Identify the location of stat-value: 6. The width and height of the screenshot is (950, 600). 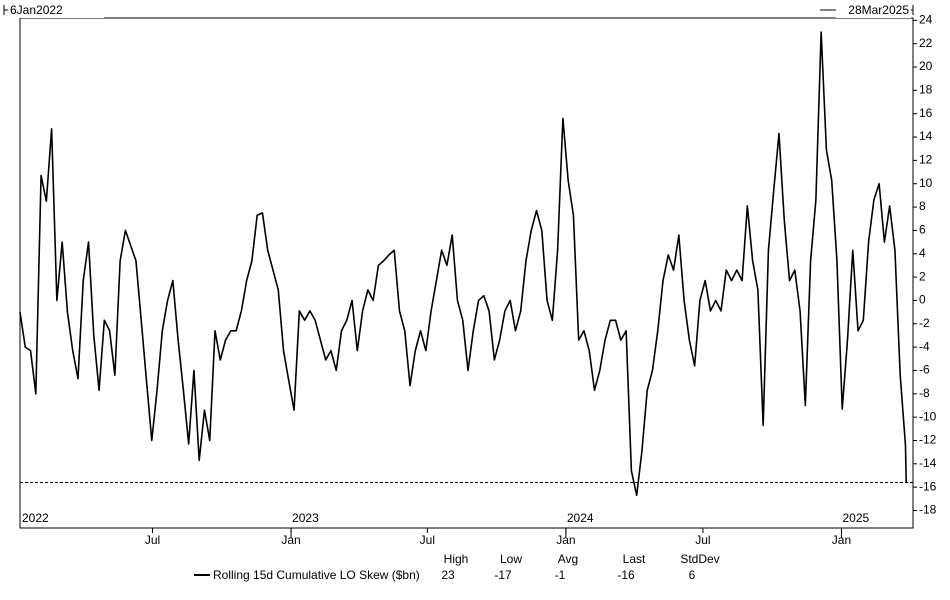
(692, 575).